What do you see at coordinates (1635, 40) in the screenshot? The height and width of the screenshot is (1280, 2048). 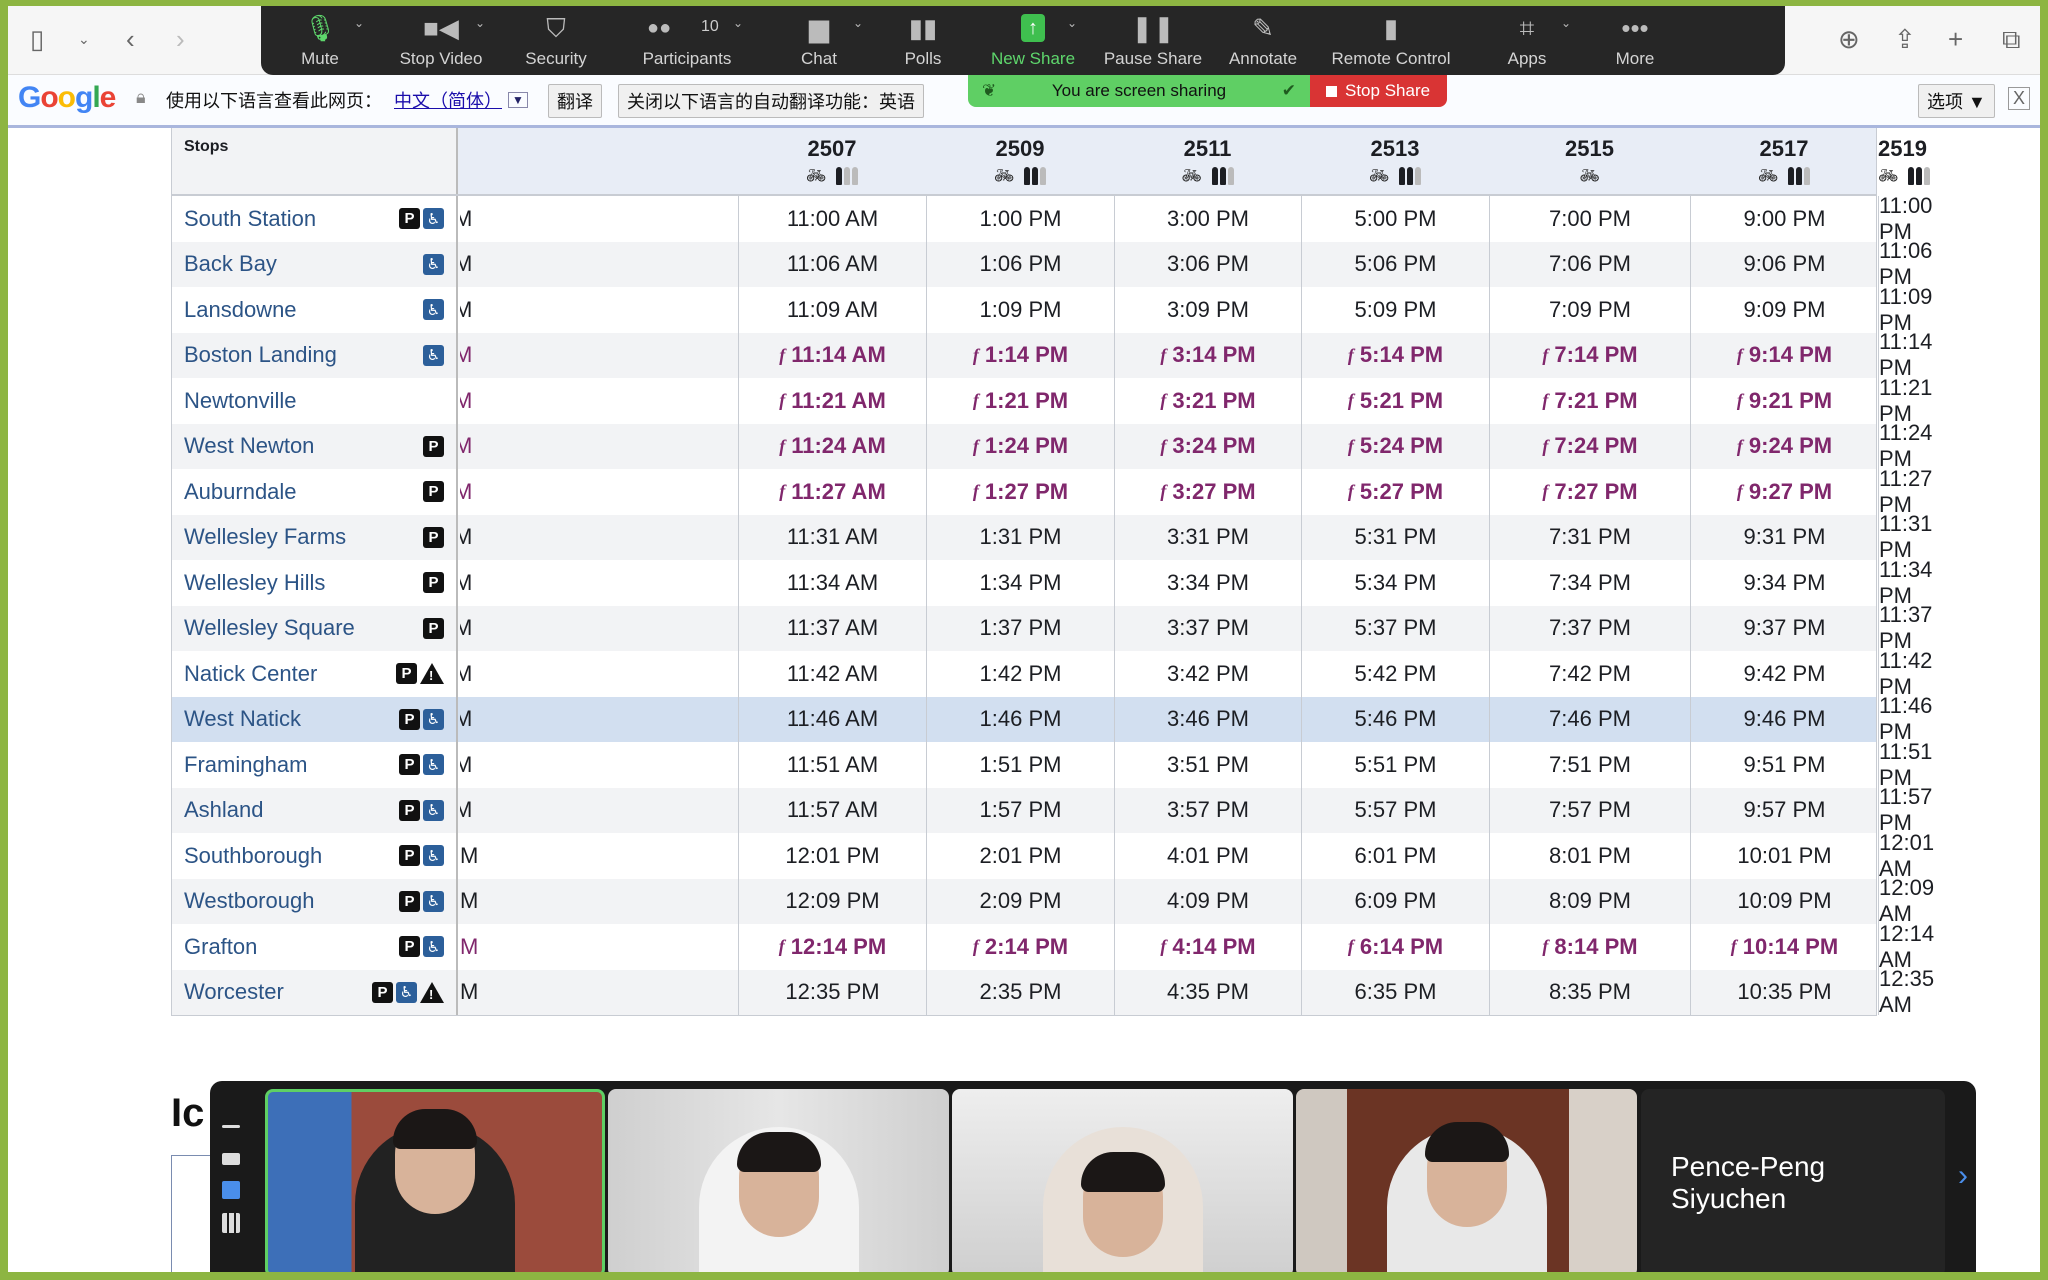 I see `more-button: ••• More` at bounding box center [1635, 40].